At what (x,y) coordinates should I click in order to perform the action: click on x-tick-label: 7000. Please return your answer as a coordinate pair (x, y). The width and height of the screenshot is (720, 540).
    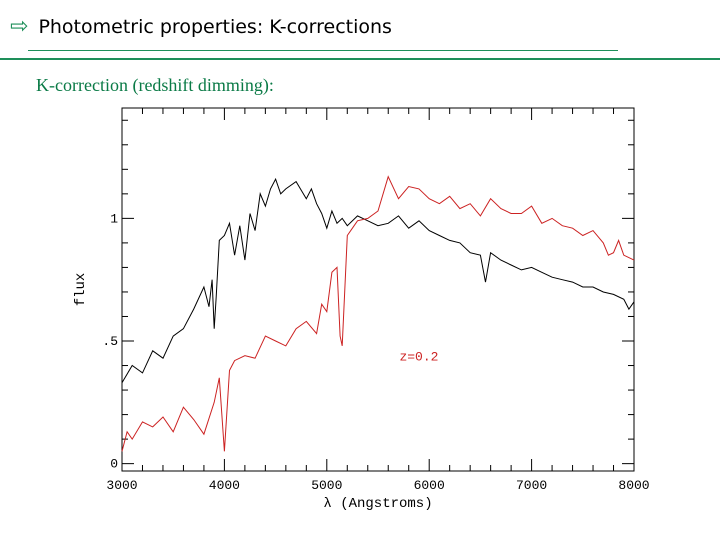
    Looking at the image, I should click on (531, 485).